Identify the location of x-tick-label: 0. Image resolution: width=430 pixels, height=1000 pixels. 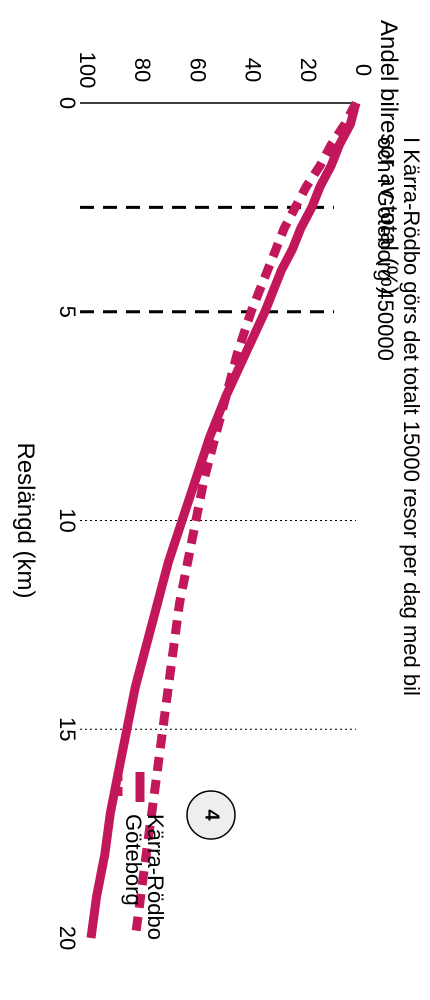
(67, 103).